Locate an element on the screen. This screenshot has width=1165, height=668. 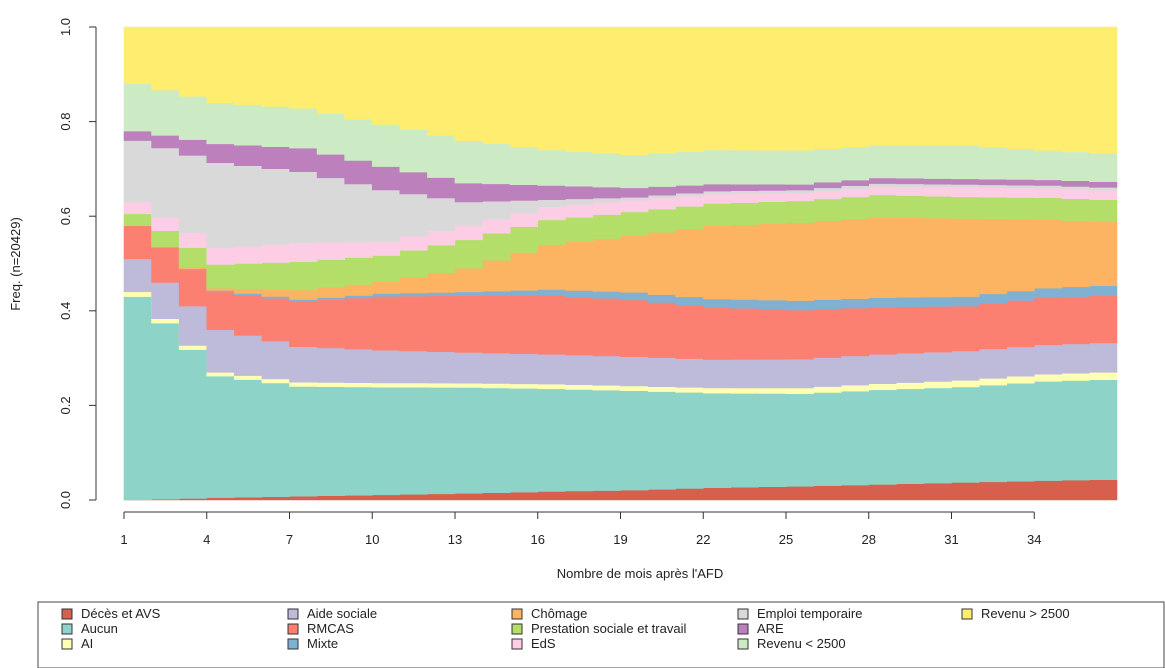
legend-label: Revenu > 2500 is located at coordinates (1025, 613).